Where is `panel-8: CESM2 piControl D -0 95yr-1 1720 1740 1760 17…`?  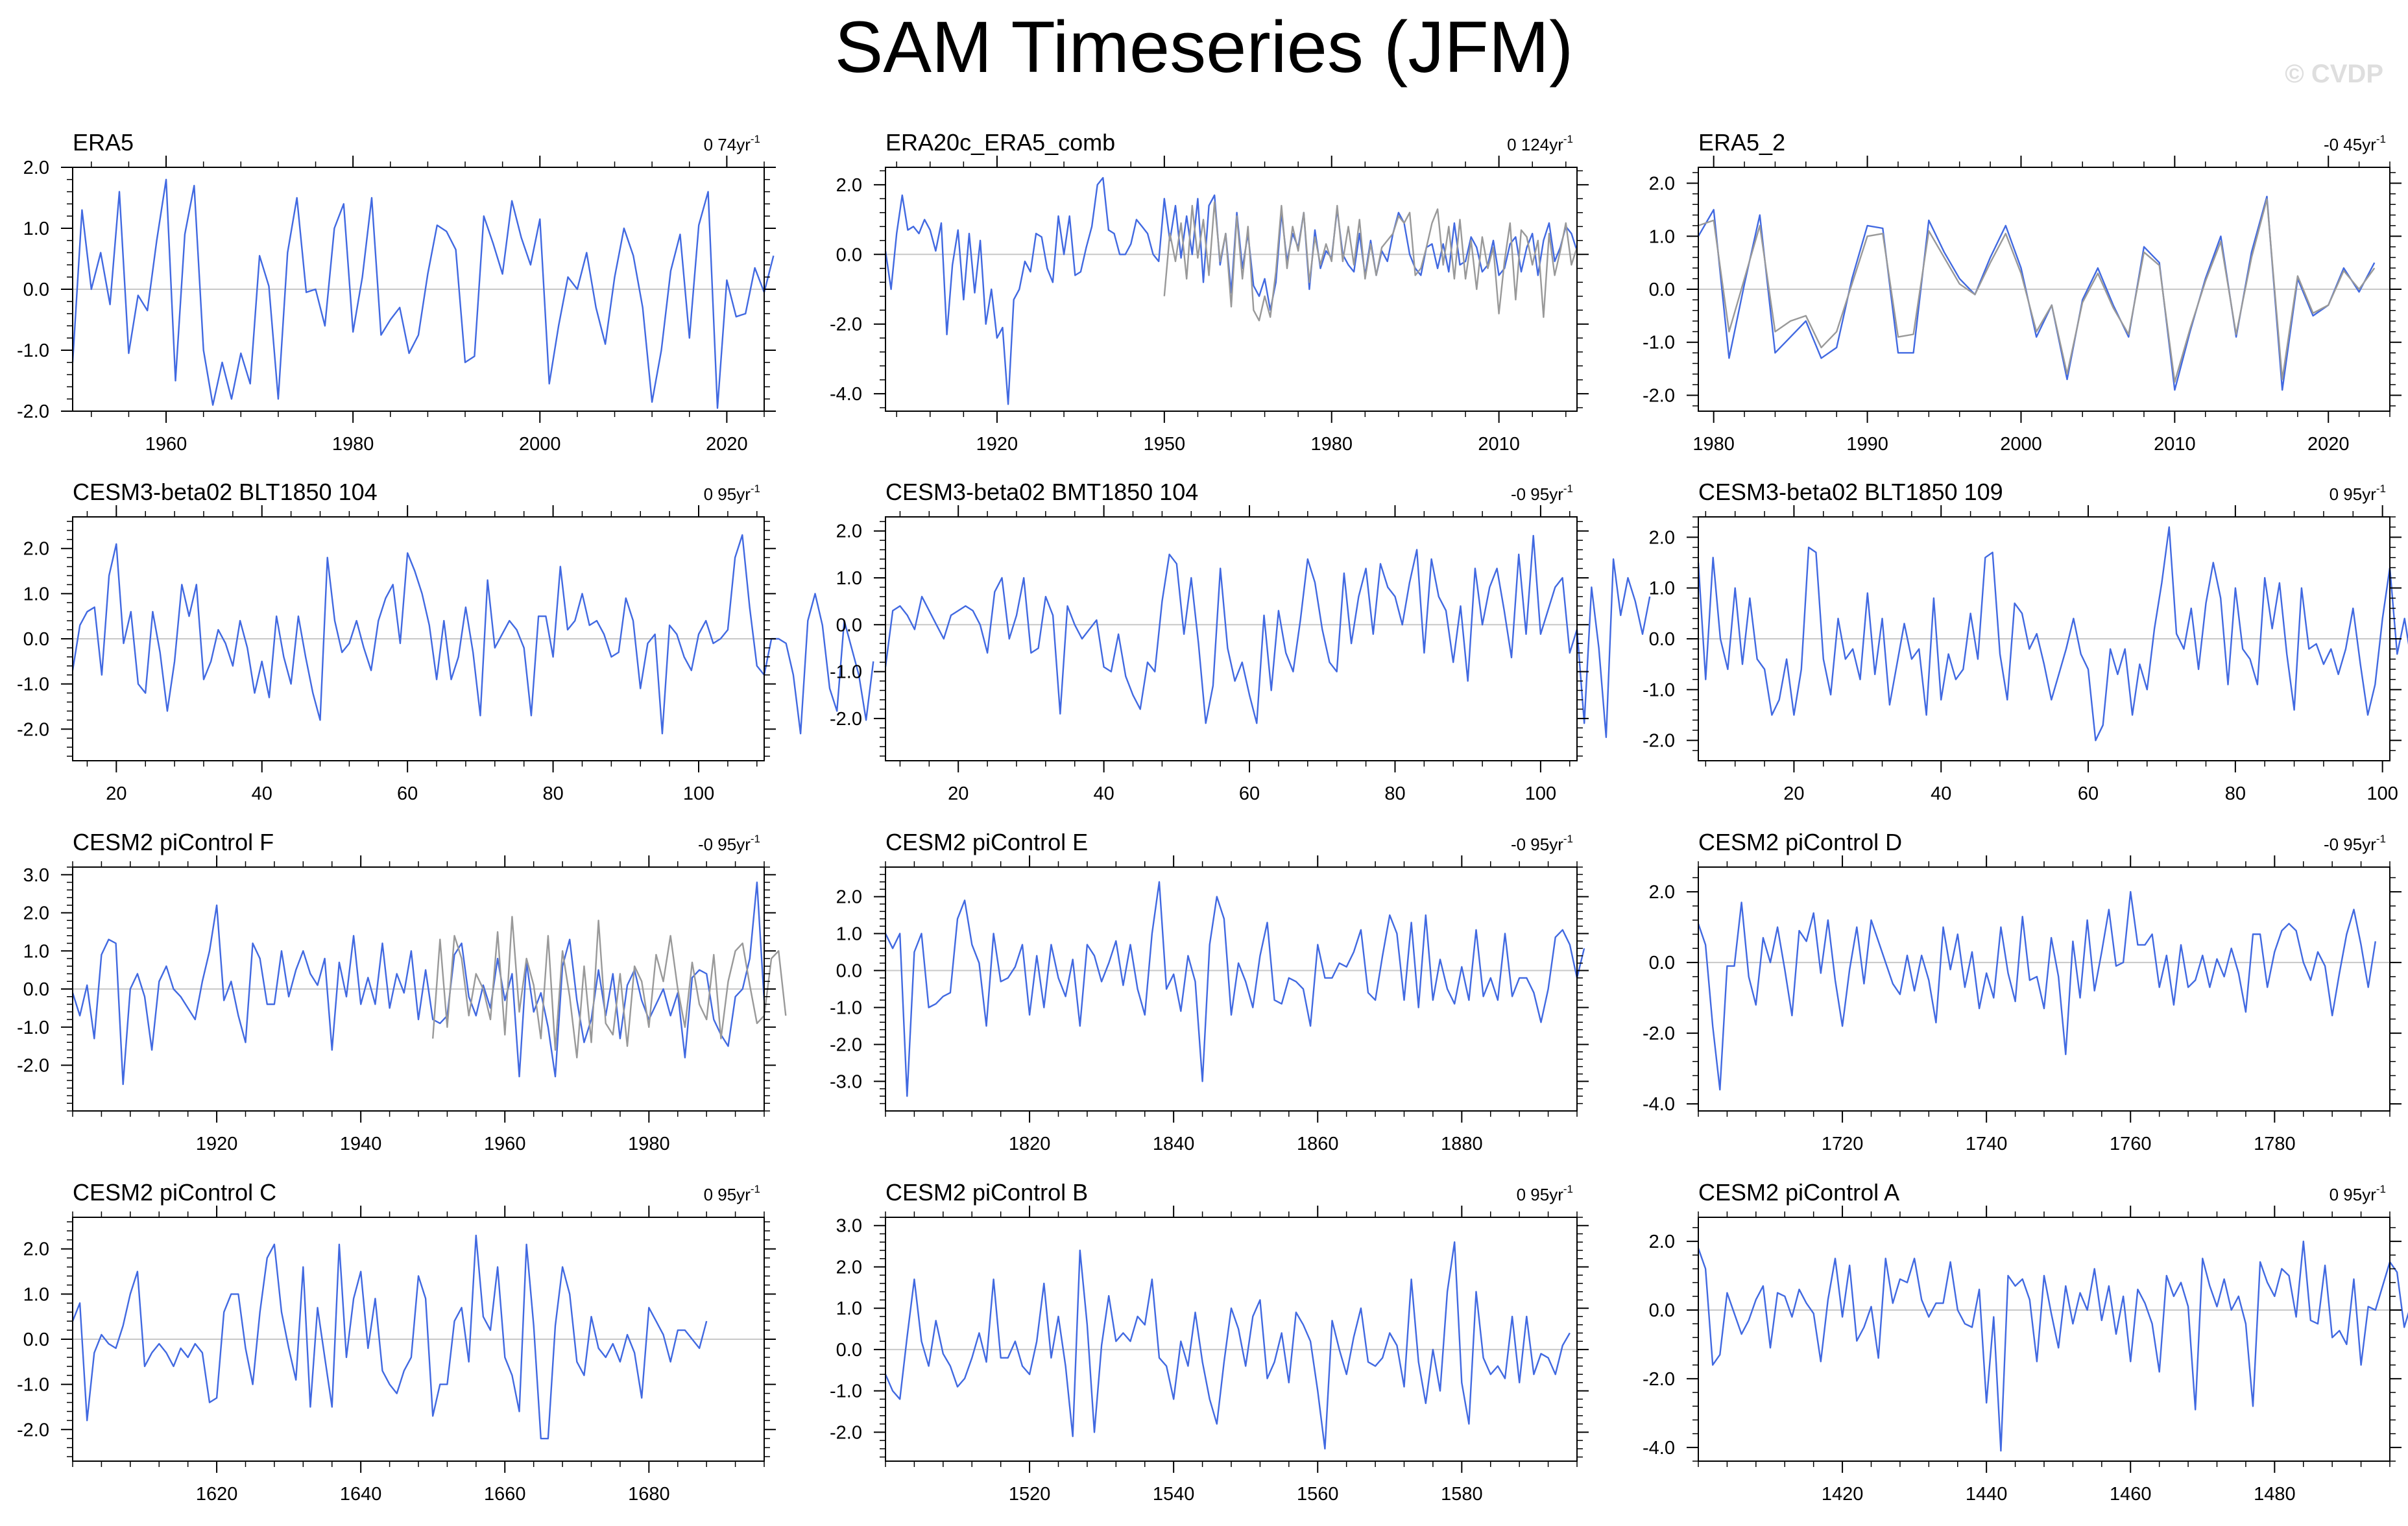
panel-8: CESM2 piControl D -0 95yr-1 1720 1740 1760 17… is located at coordinates (2022, 991).